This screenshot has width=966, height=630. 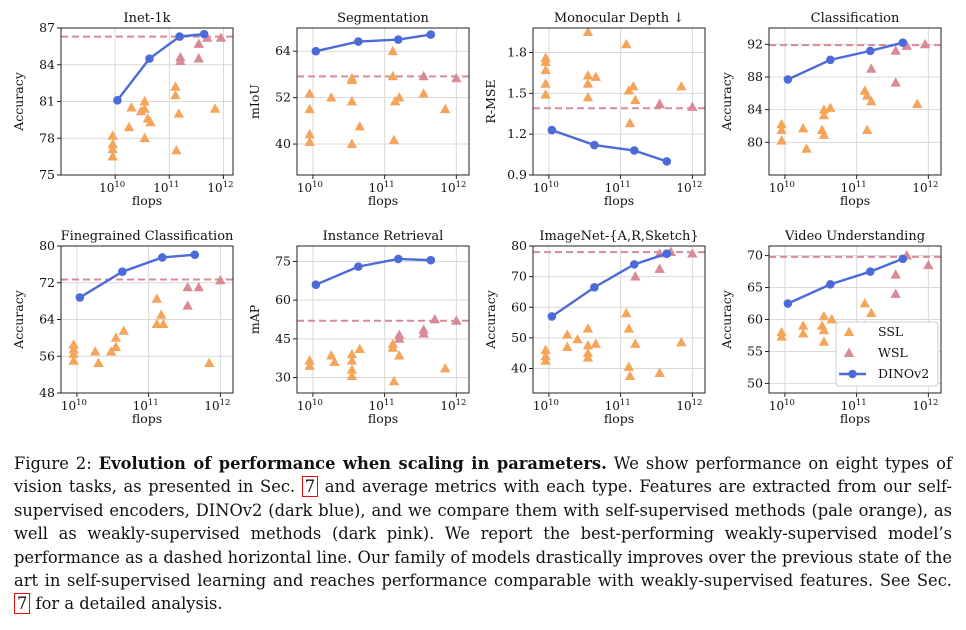 What do you see at coordinates (925, 187) in the screenshot?
I see `x-tick-label: 1012` at bounding box center [925, 187].